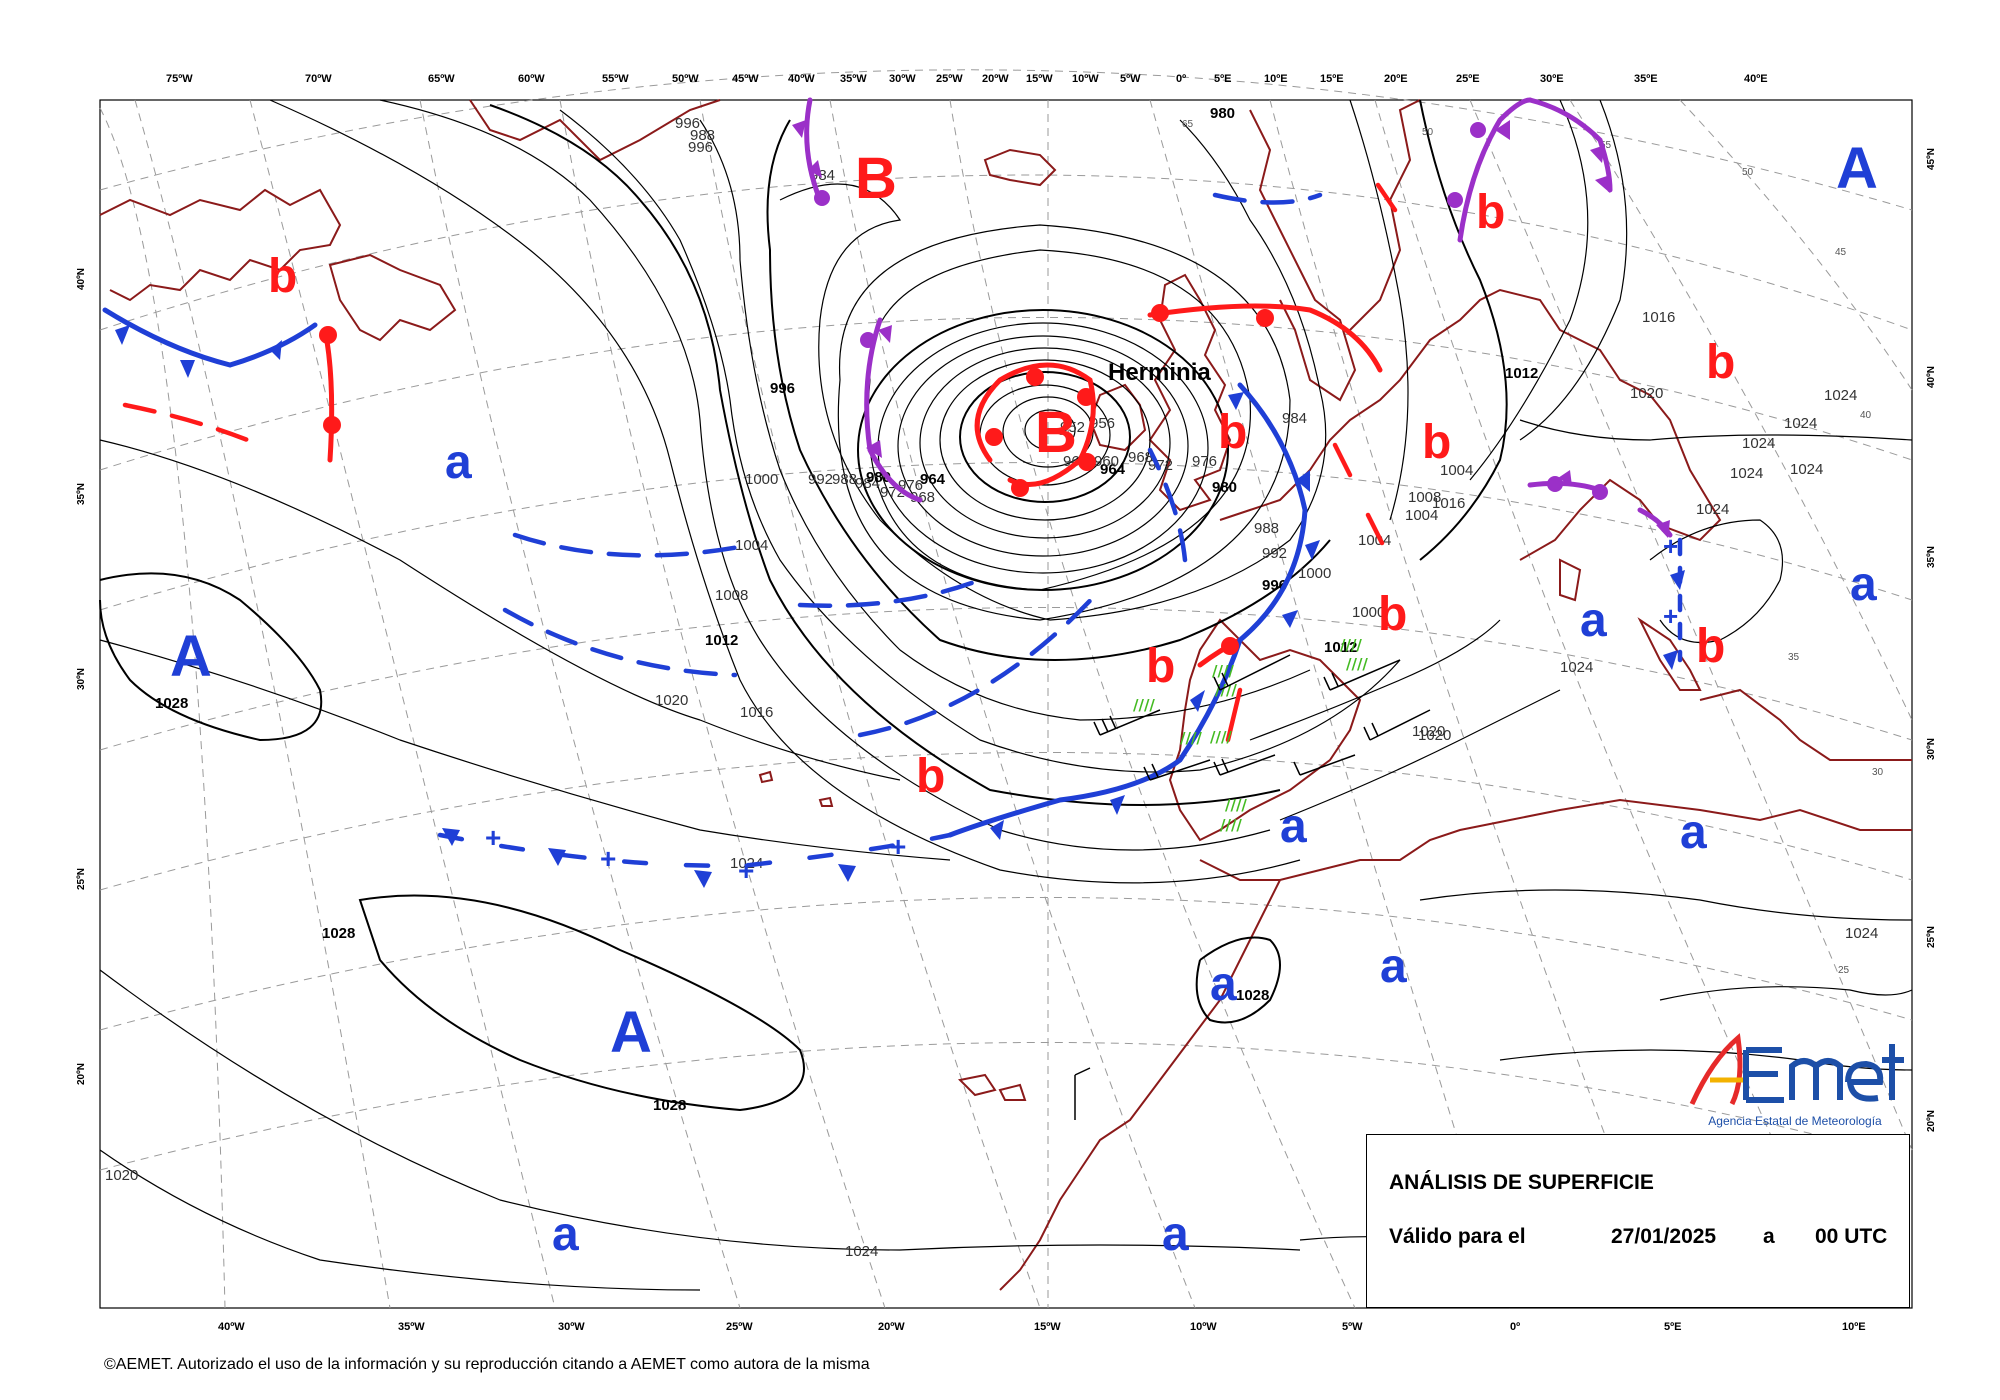 The height and width of the screenshot is (1400, 2000). Describe the element at coordinates (853, 79) in the screenshot. I see `lon-label: 35ºW` at that location.